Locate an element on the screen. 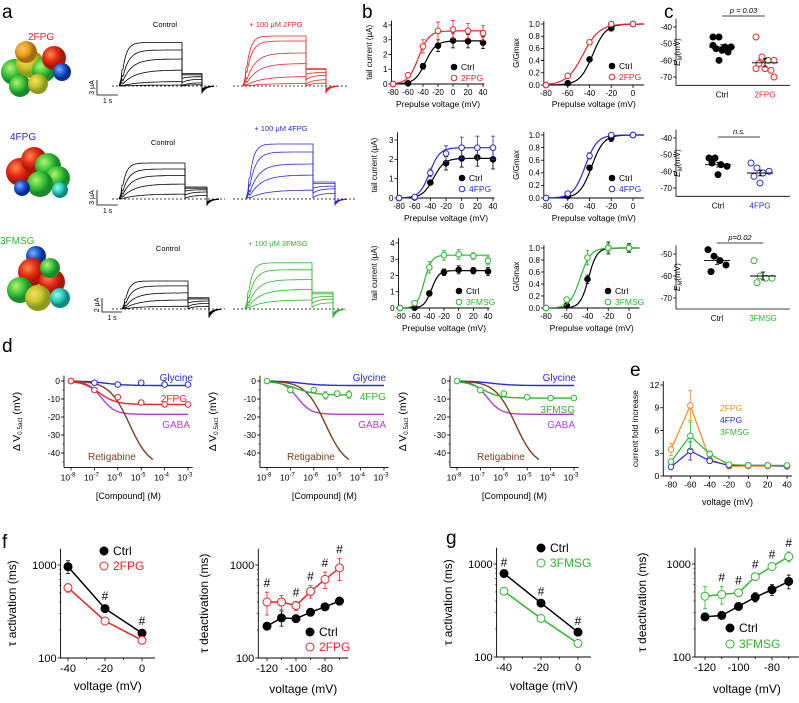 The height and width of the screenshot is (703, 799). data-point-Glycine is located at coordinates (141, 383).